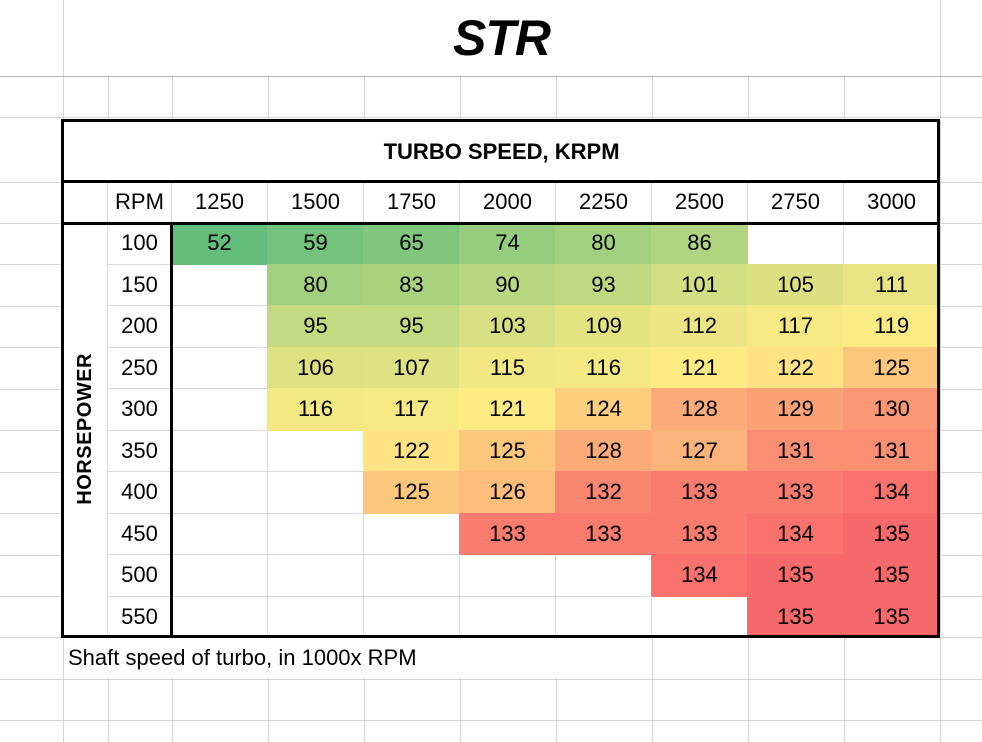 This screenshot has height=742, width=982. Describe the element at coordinates (220, 327) in the screenshot. I see `cell-hp200-rpm1250` at that location.